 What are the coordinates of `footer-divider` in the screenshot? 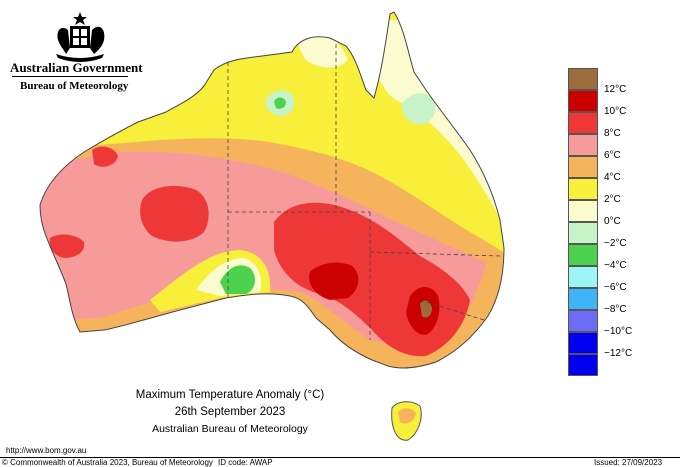 It's located at (340, 457).